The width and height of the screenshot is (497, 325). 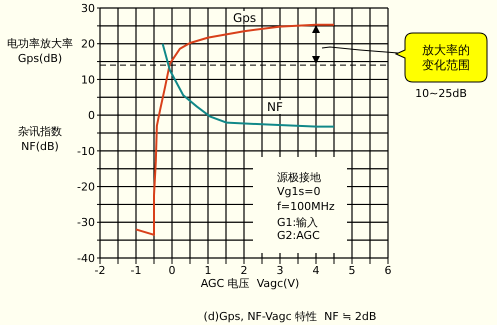 What do you see at coordinates (352, 270) in the screenshot?
I see `x-tick-label: 5` at bounding box center [352, 270].